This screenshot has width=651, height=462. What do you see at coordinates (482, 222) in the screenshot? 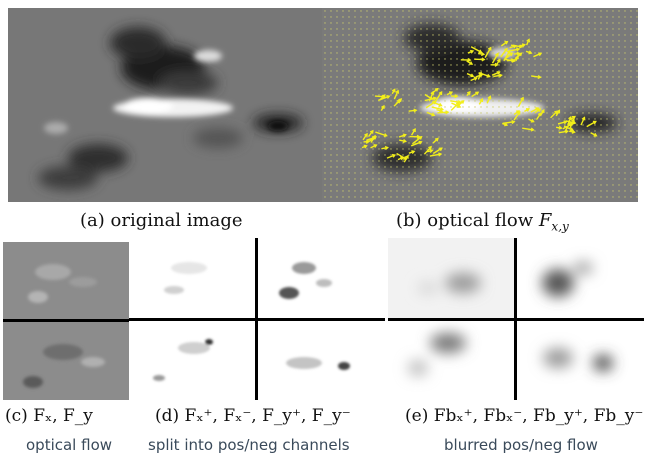
I see `caption-optical-flow: (b) optical flow Fx,y` at bounding box center [482, 222].